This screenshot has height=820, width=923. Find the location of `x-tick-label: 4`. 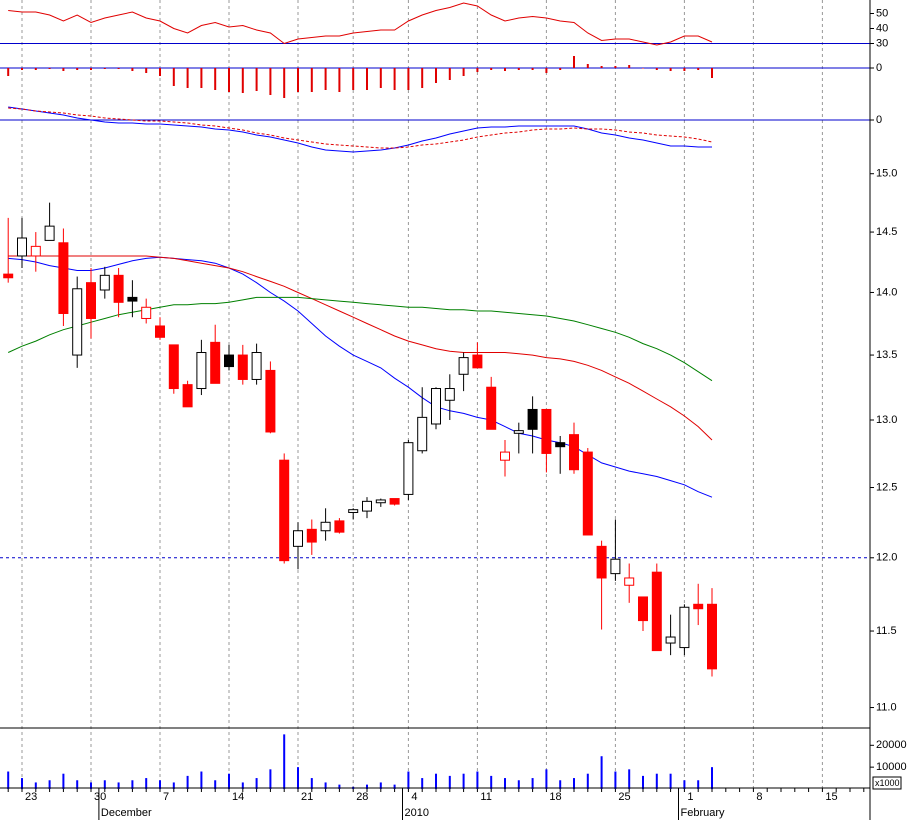

x-tick-label: 4 is located at coordinates (414, 797).